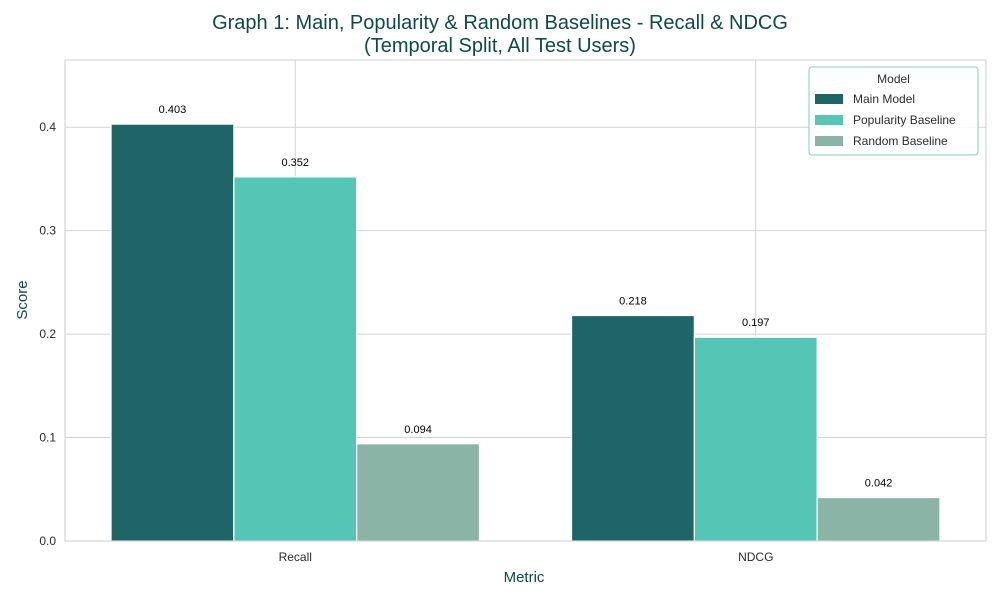  Describe the element at coordinates (632, 428) in the screenshot. I see `bar-main-model-ndcg` at that location.